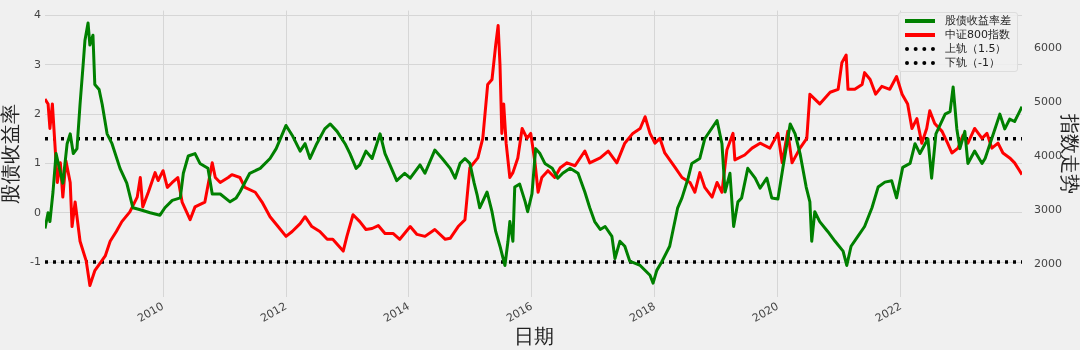 The height and width of the screenshot is (350, 1080). Describe the element at coordinates (1048, 156) in the screenshot. I see `y2-tick-label: 4000` at that location.